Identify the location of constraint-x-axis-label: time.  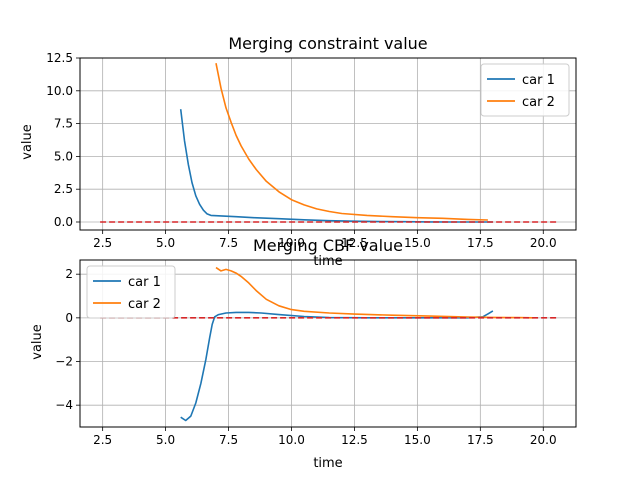
(327, 261).